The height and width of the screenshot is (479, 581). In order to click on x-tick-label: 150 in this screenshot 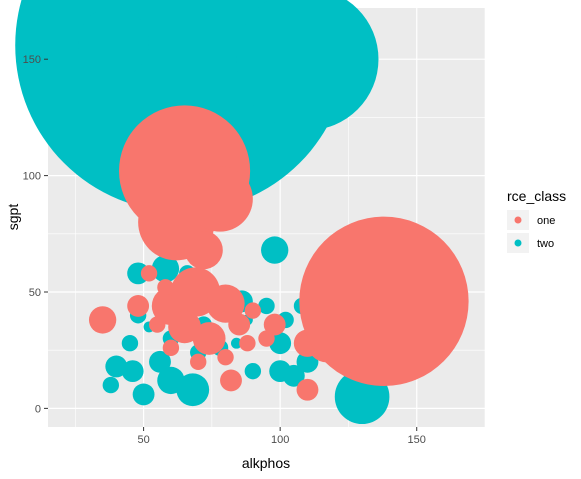, I will do `click(417, 440)`.